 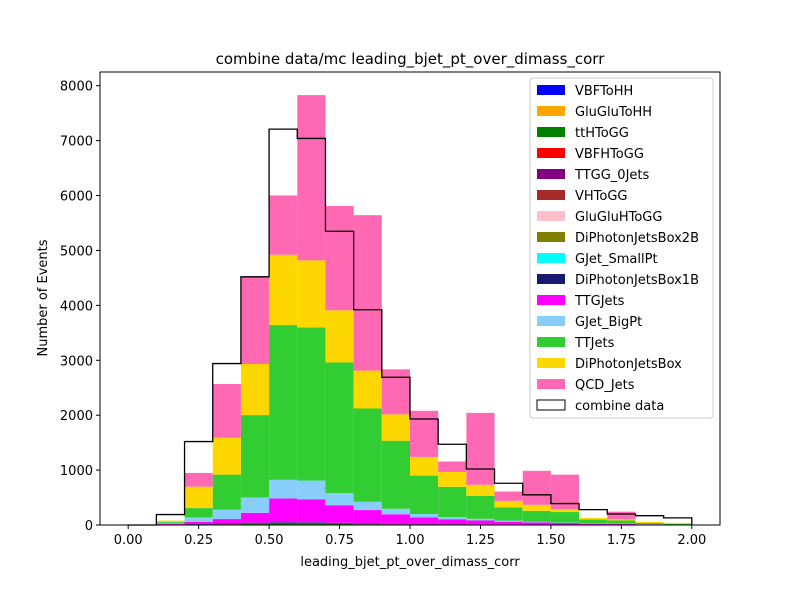 I want to click on legend-label: TTGJets, so click(x=599, y=301).